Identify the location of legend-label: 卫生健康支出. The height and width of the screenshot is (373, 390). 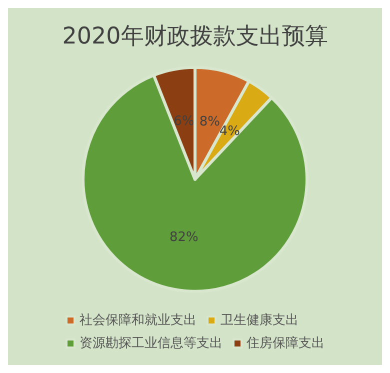
(259, 320).